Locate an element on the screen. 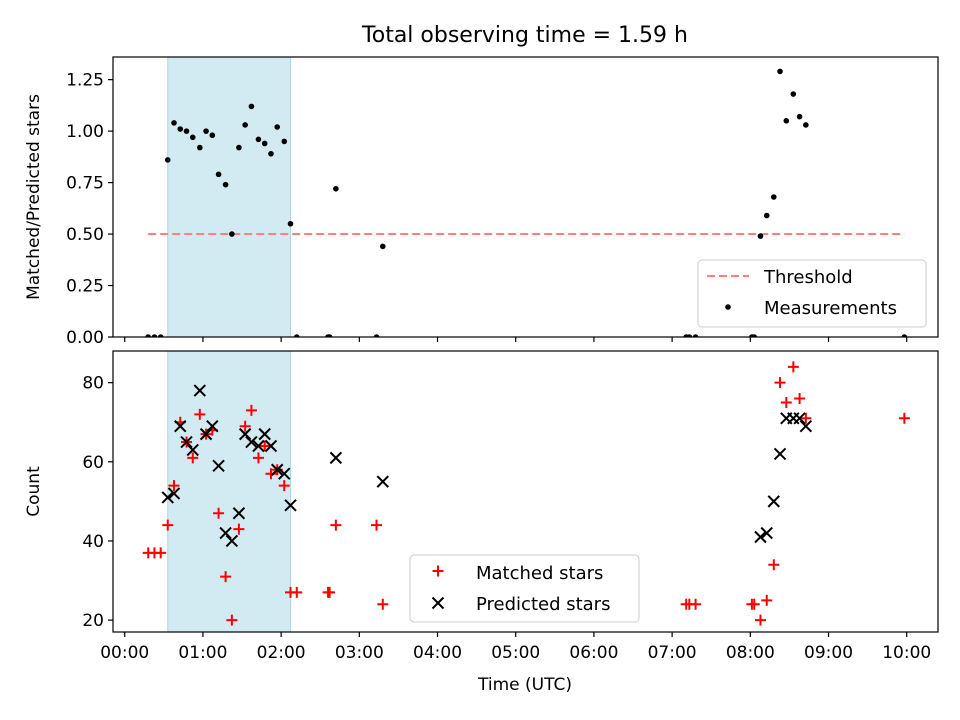 The image size is (960, 720). ratio-legend: Threshold Measurements is located at coordinates (812, 293).